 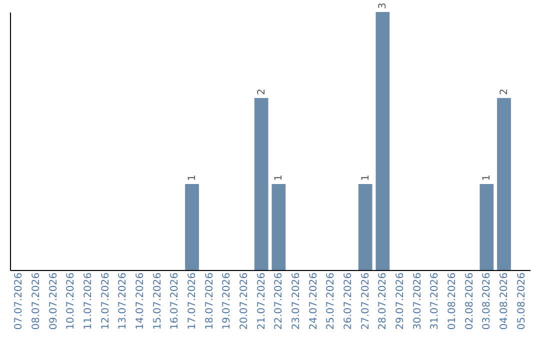 What do you see at coordinates (383, 301) in the screenshot?
I see `x-tick-label: 28.07.2026` at bounding box center [383, 301].